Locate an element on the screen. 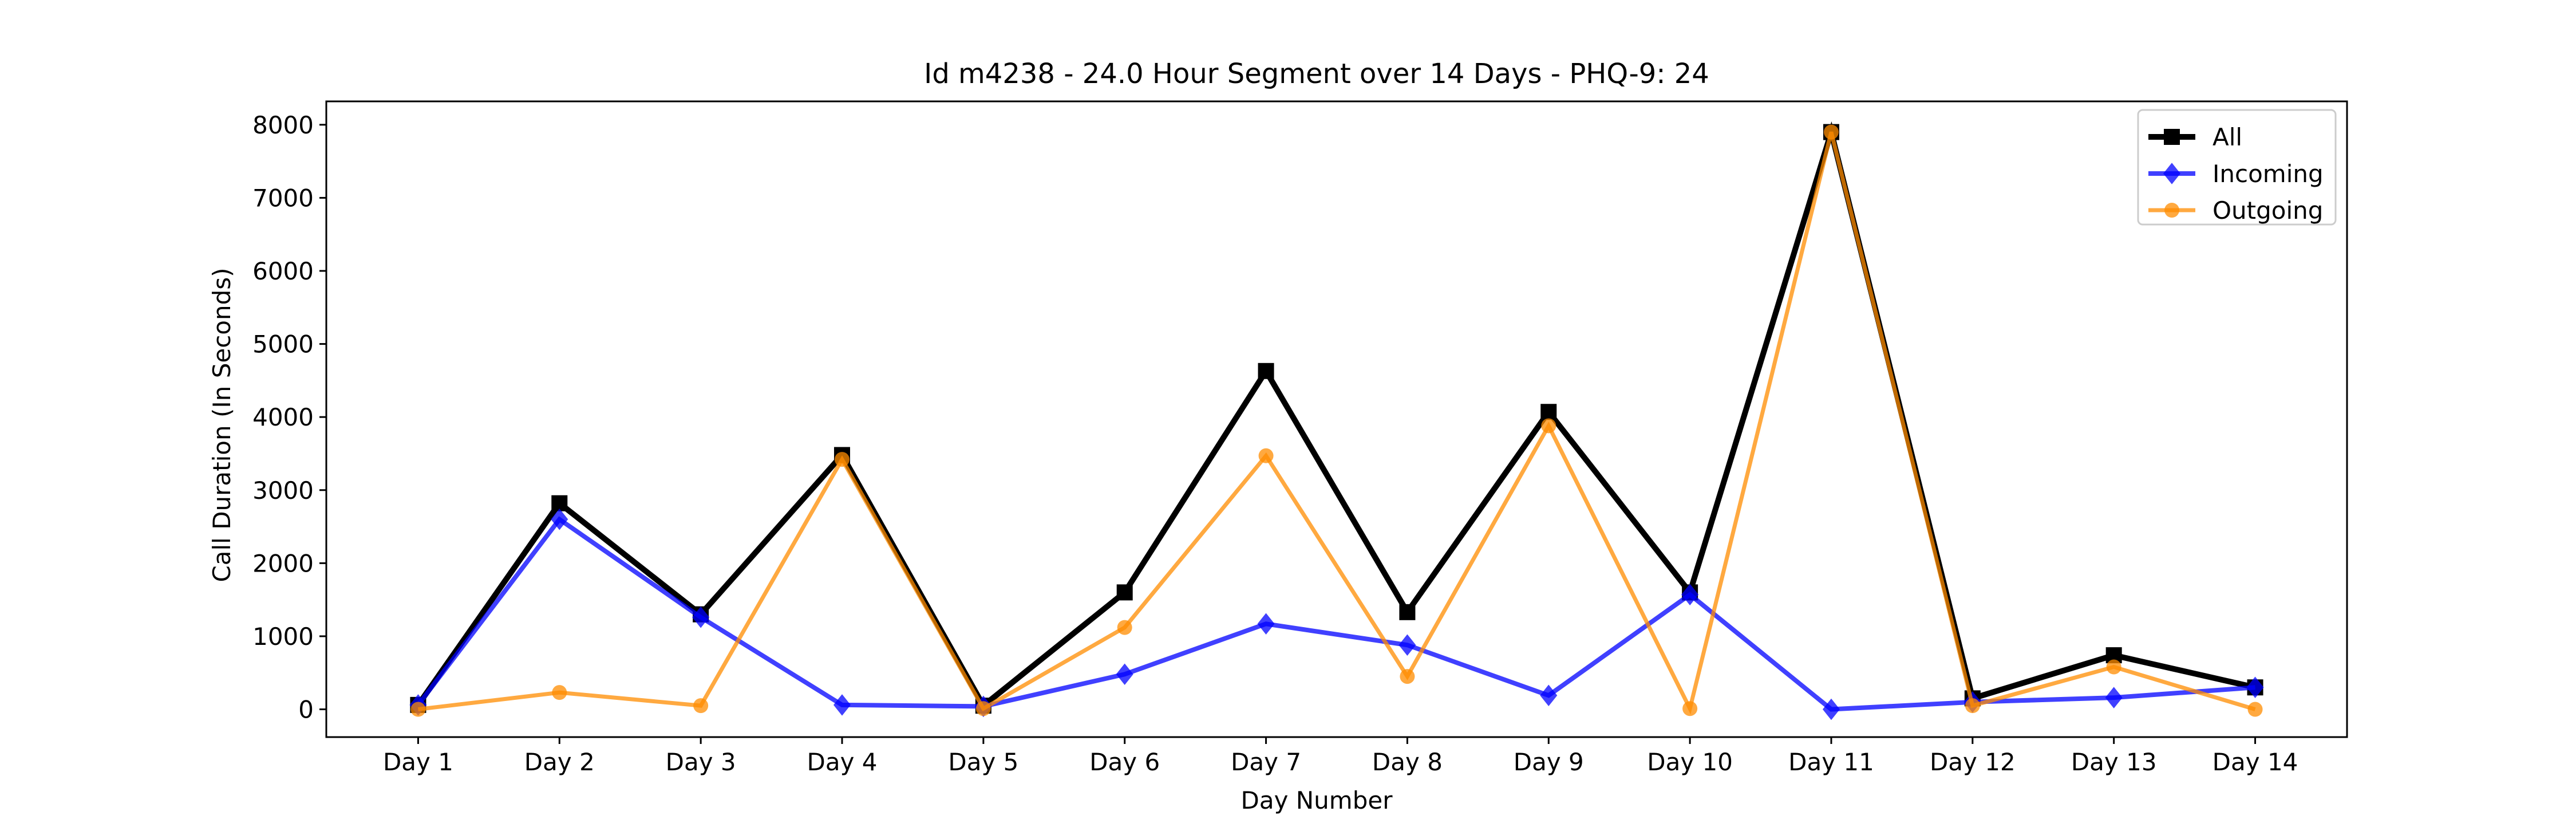  legend-label-all: All is located at coordinates (2227, 137).